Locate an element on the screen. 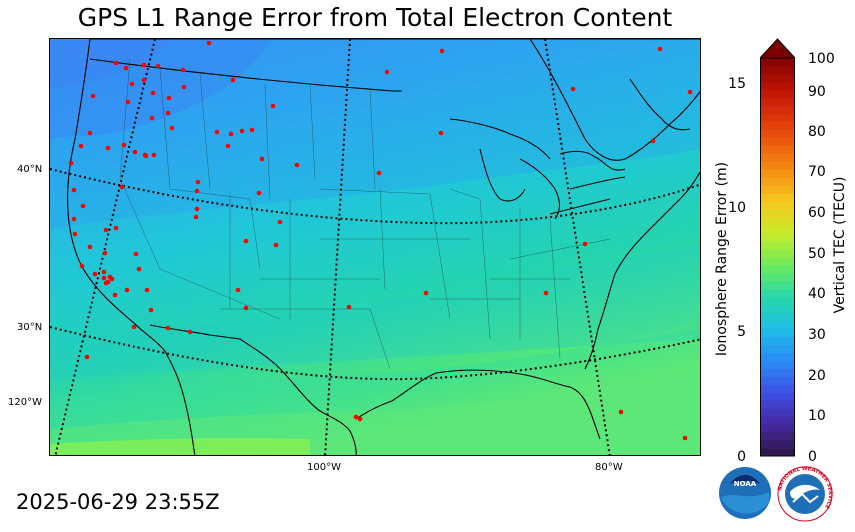 Image resolution: width=855 pixels, height=532 pixels. lon-label-80w: 80°W is located at coordinates (609, 467).